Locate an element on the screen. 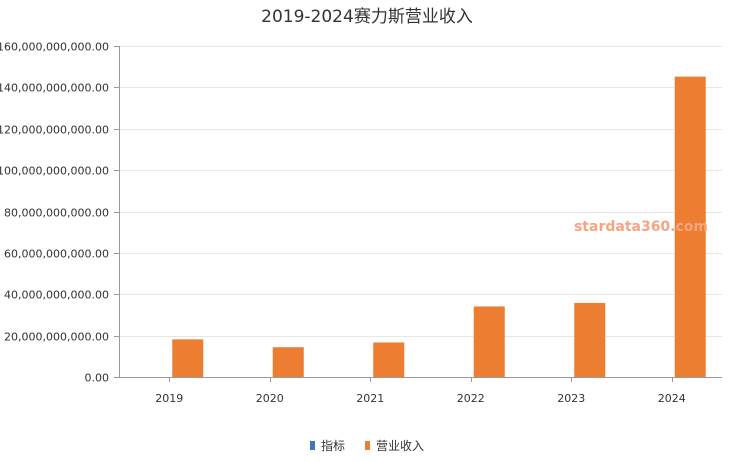  bar-2021 is located at coordinates (389, 359).